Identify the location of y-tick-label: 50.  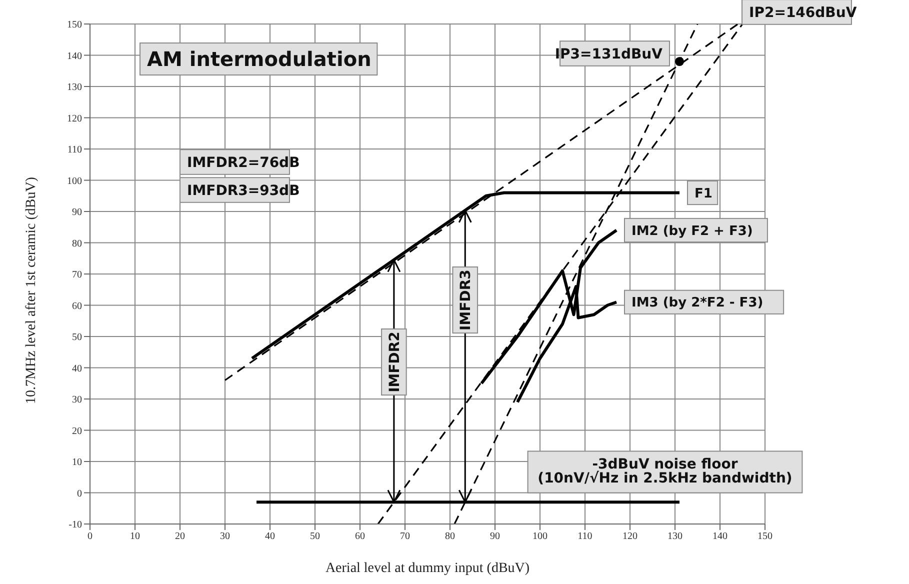
(77, 338).